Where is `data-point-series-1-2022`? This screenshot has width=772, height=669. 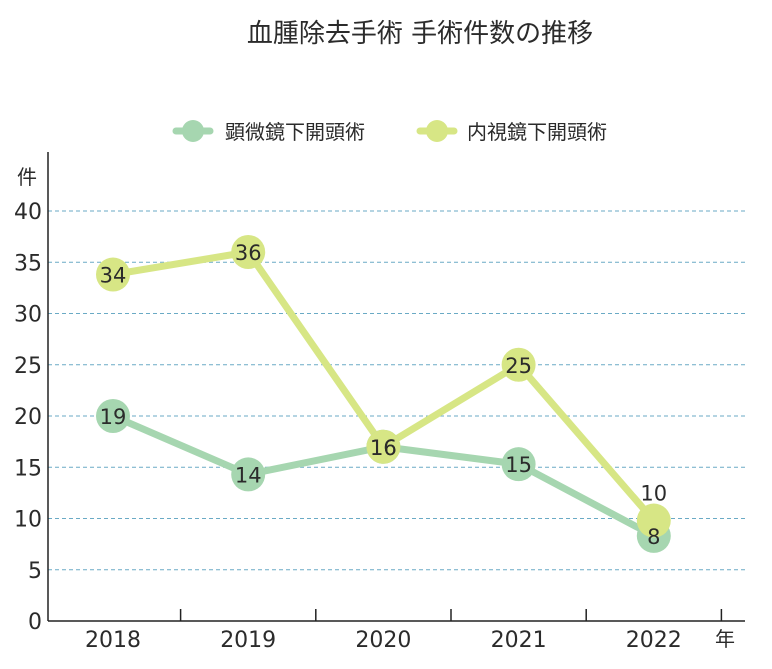 data-point-series-1-2022 is located at coordinates (653, 520).